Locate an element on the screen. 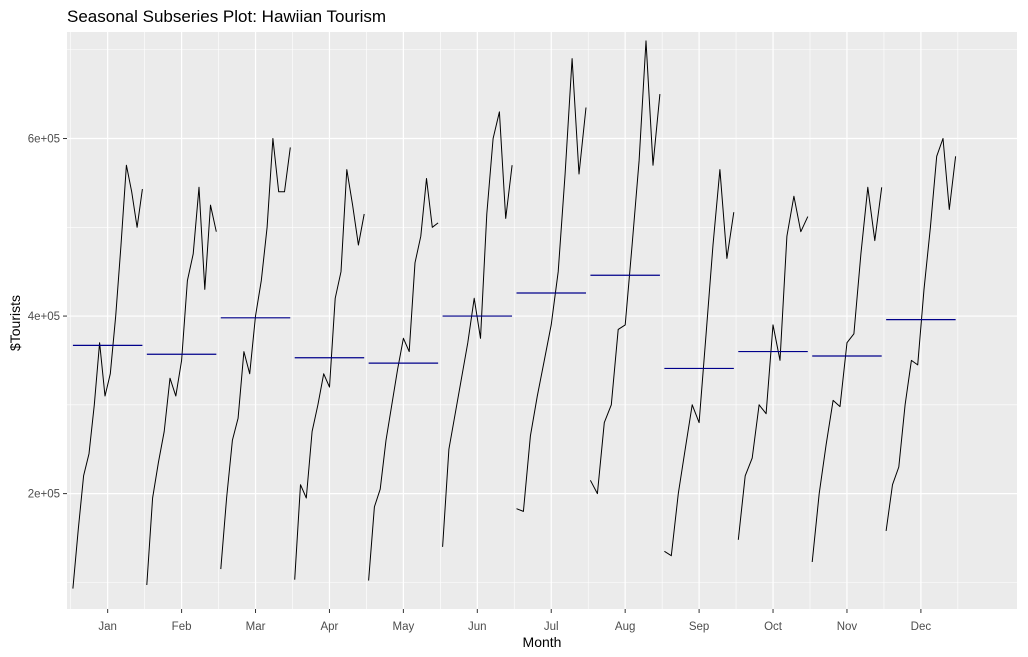 This screenshot has height=657, width=1028. x-tick-label-may: May is located at coordinates (404, 627).